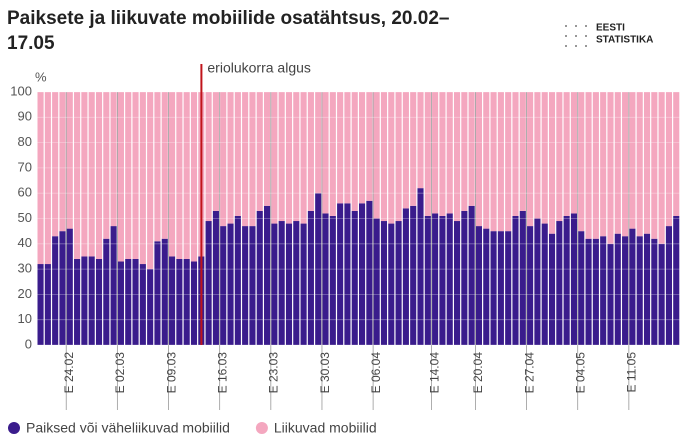 The image size is (685, 447). Describe the element at coordinates (28, 343) in the screenshot. I see `y-tick-label: 0` at that location.